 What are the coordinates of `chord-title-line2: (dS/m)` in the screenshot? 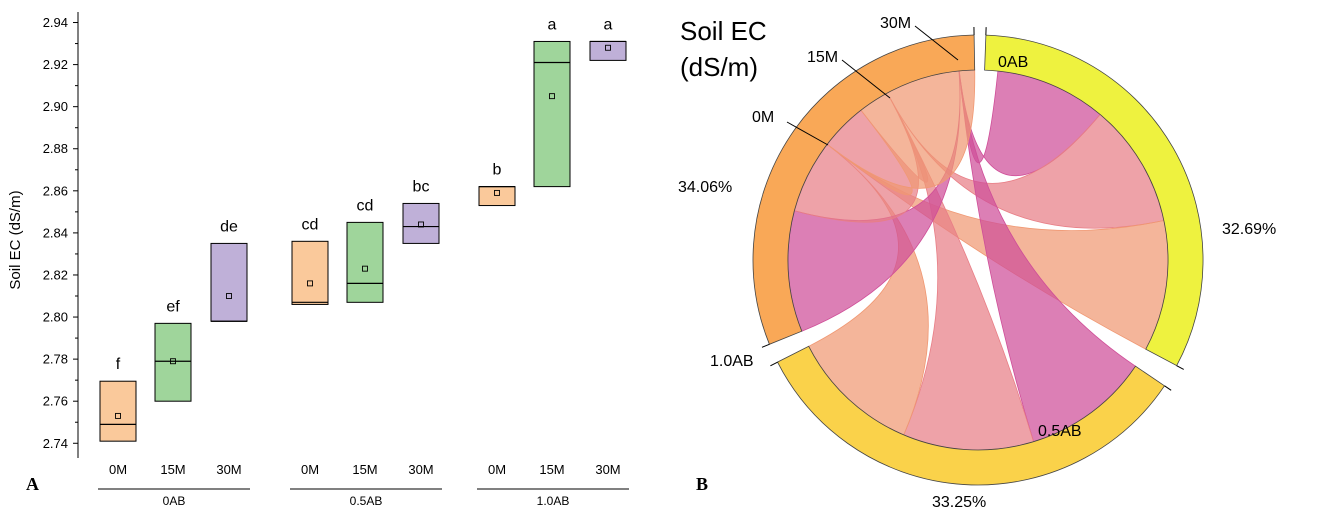 It's located at (719, 67).